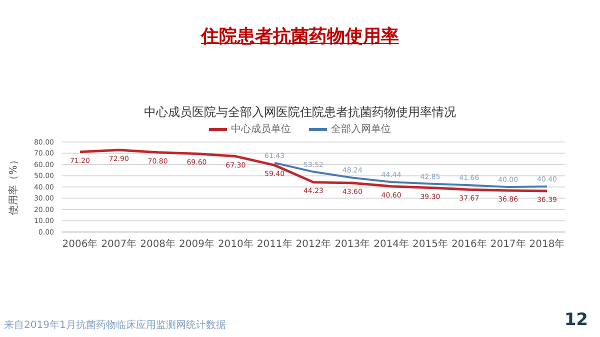  What do you see at coordinates (274, 244) in the screenshot?
I see `x-tick-label: 2011年` at bounding box center [274, 244].